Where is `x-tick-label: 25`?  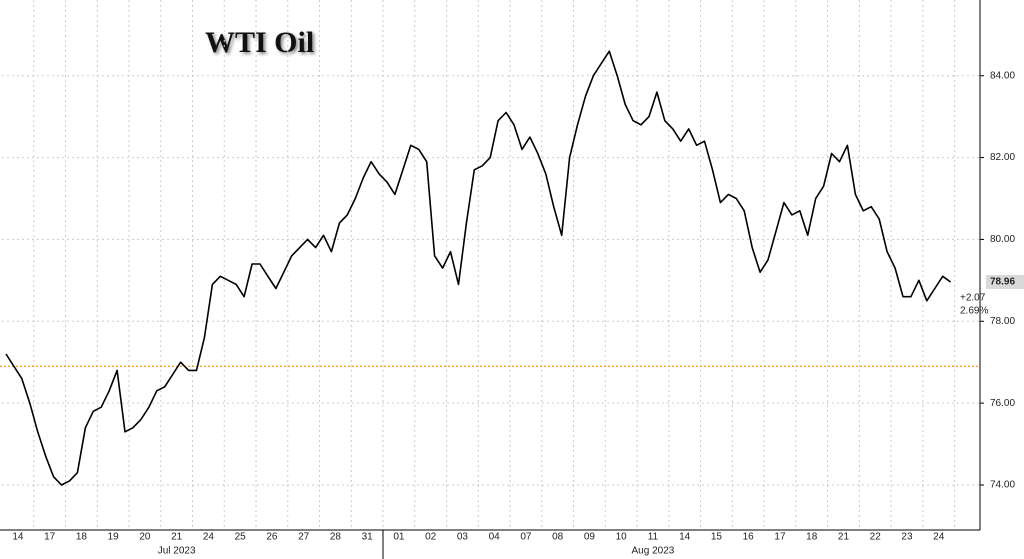
x-tick-label: 25 is located at coordinates (241, 537).